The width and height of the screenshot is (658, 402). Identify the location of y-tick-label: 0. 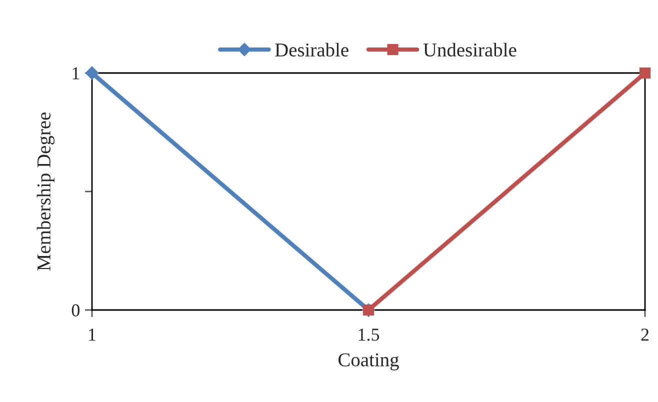
(76, 310).